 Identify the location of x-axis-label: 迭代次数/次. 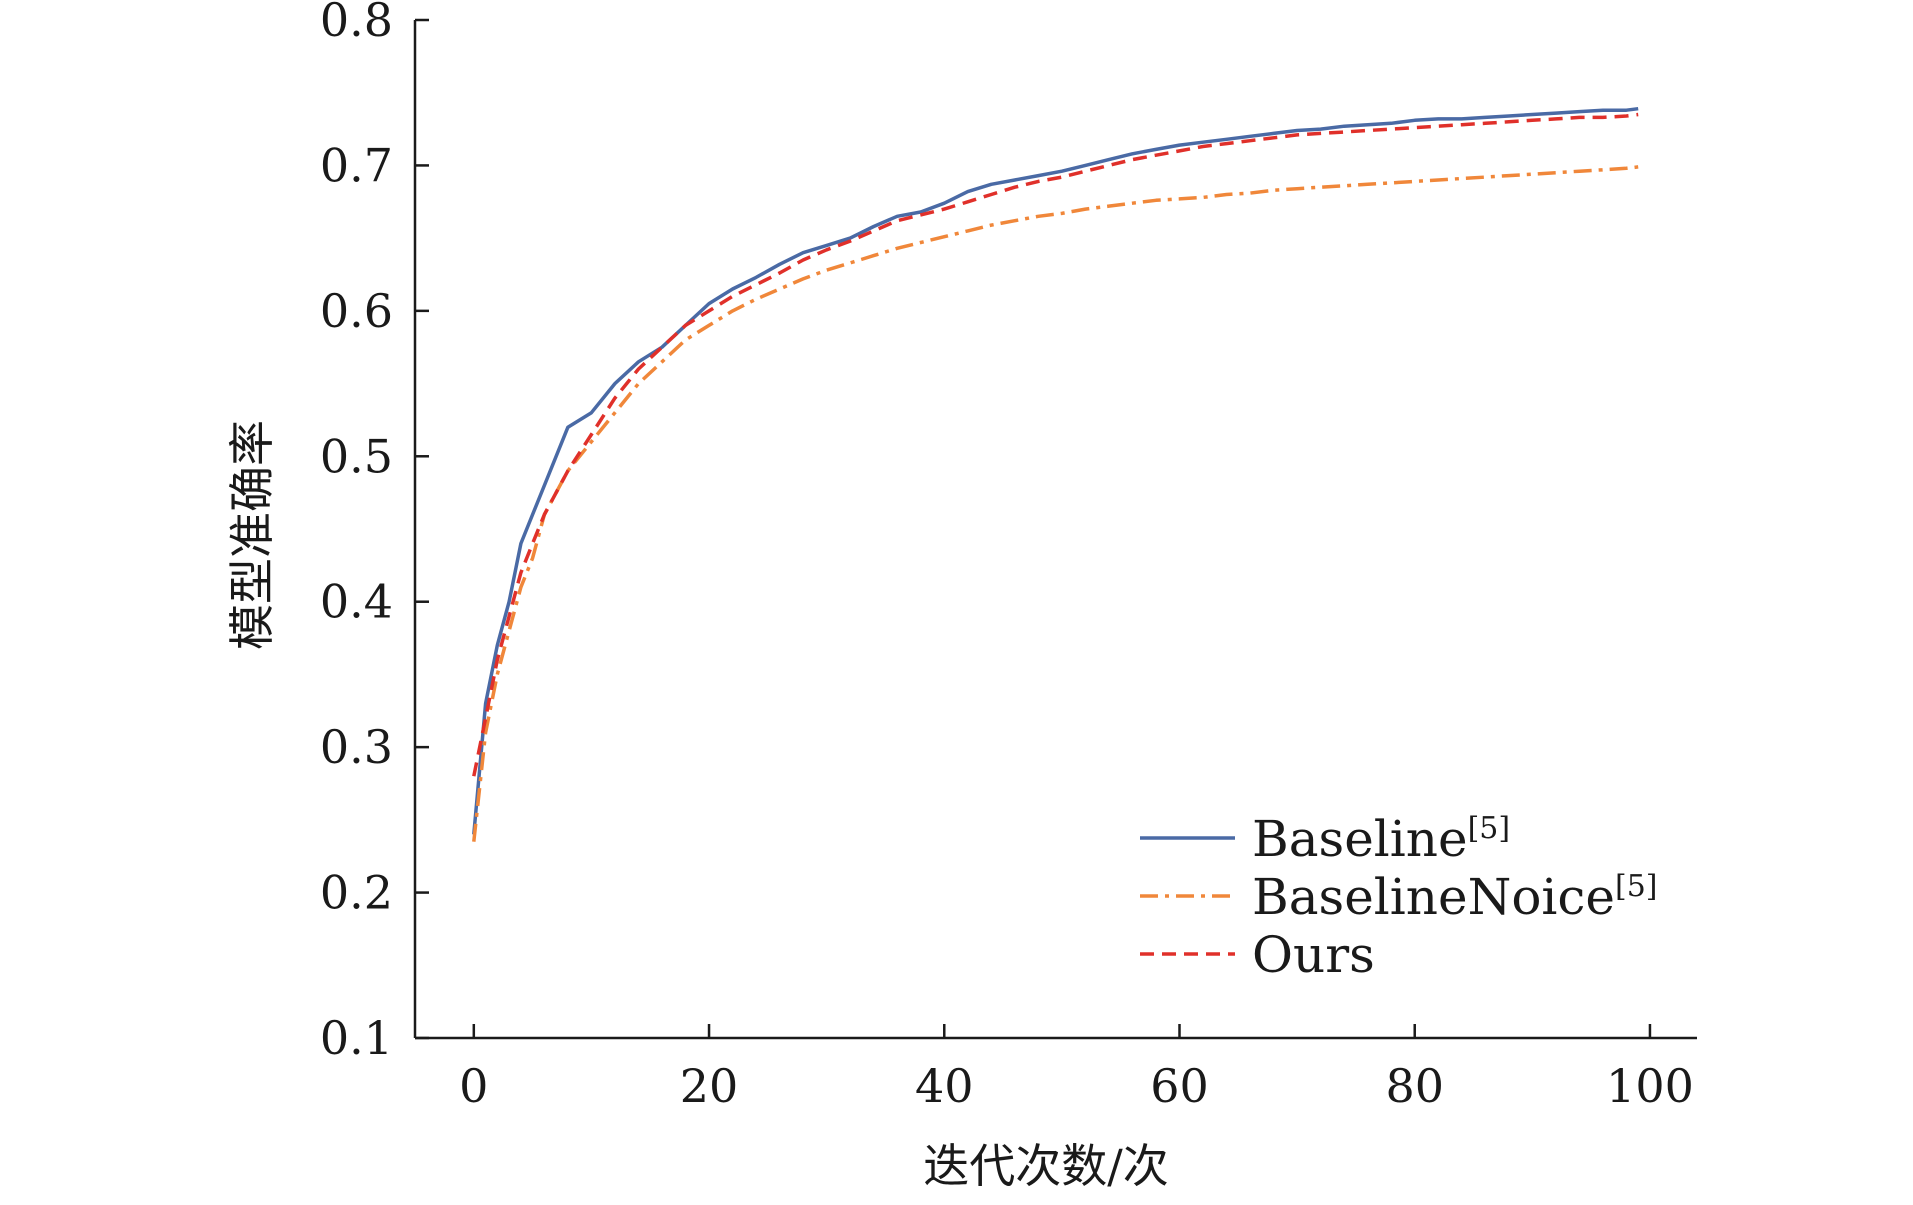
(1046, 1166).